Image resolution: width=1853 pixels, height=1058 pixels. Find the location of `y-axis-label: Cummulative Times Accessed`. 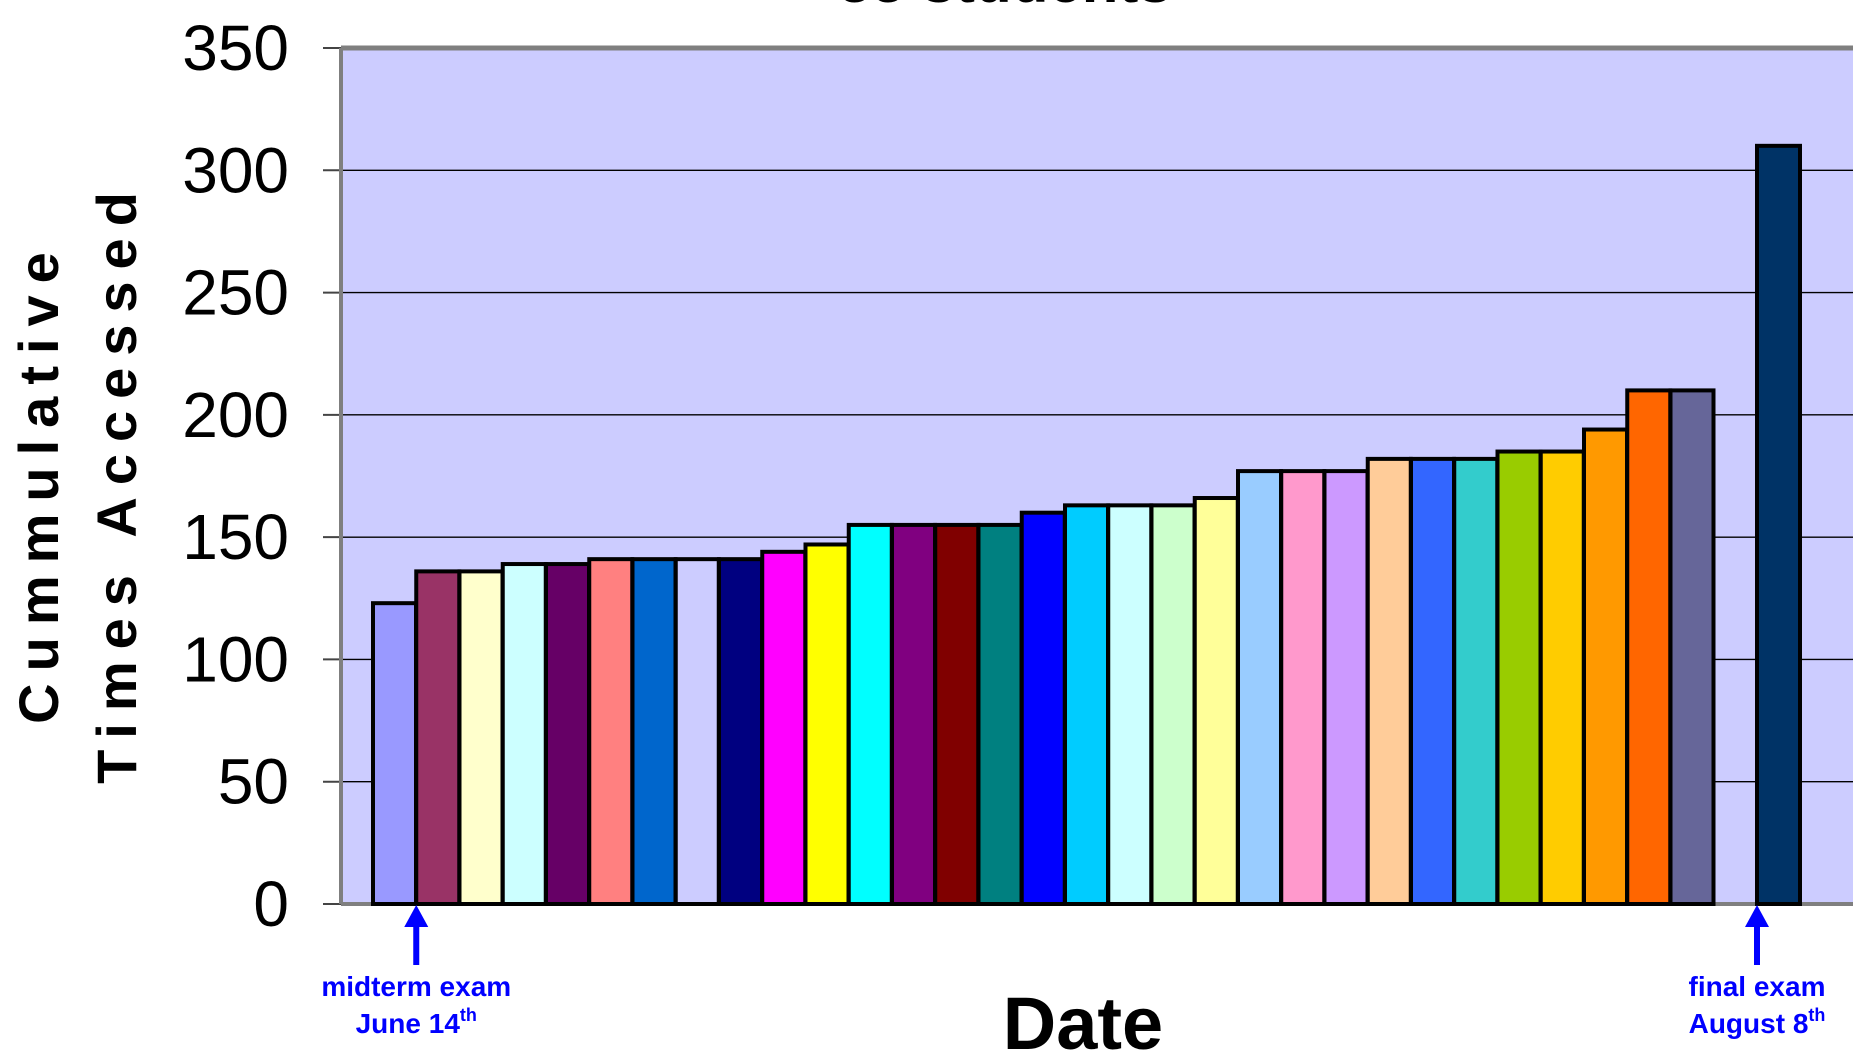

y-axis-label: Cummulative Times Accessed is located at coordinates (77, 482).